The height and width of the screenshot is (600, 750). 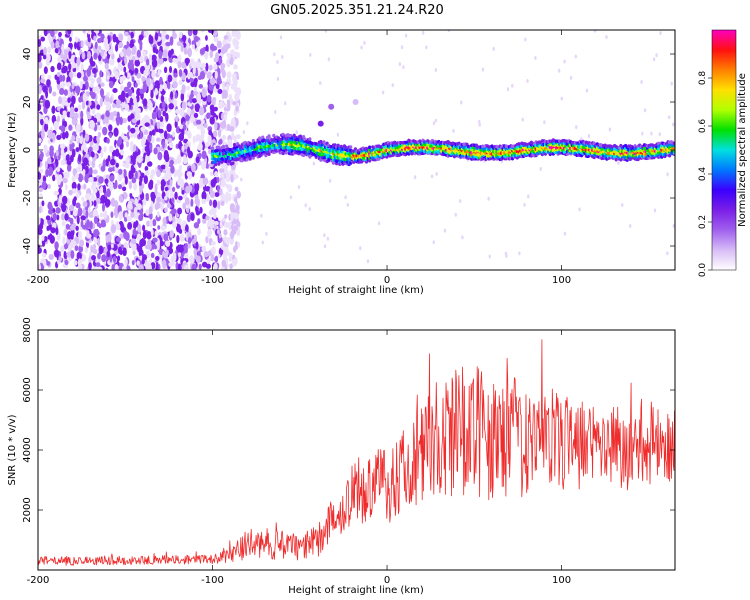 I want to click on snr-x-tick-label: -200, so click(x=38, y=580).